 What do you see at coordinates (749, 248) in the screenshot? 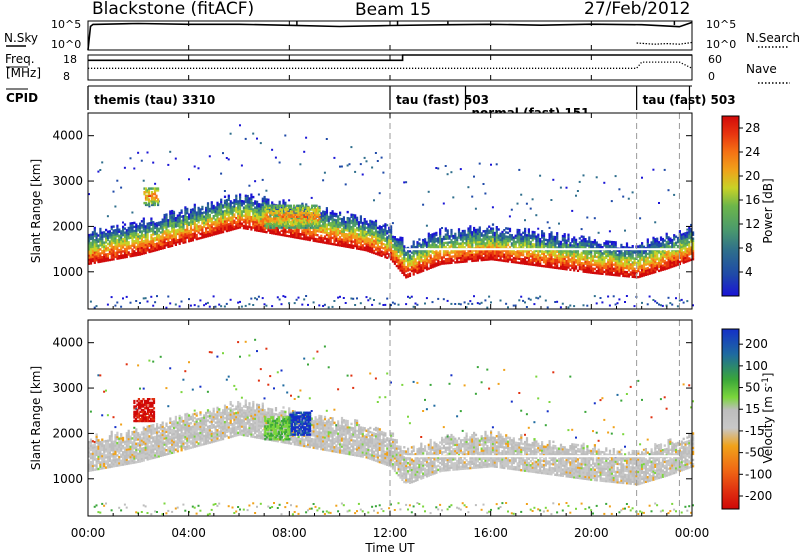
I see `power-cb-tick: 8` at bounding box center [749, 248].